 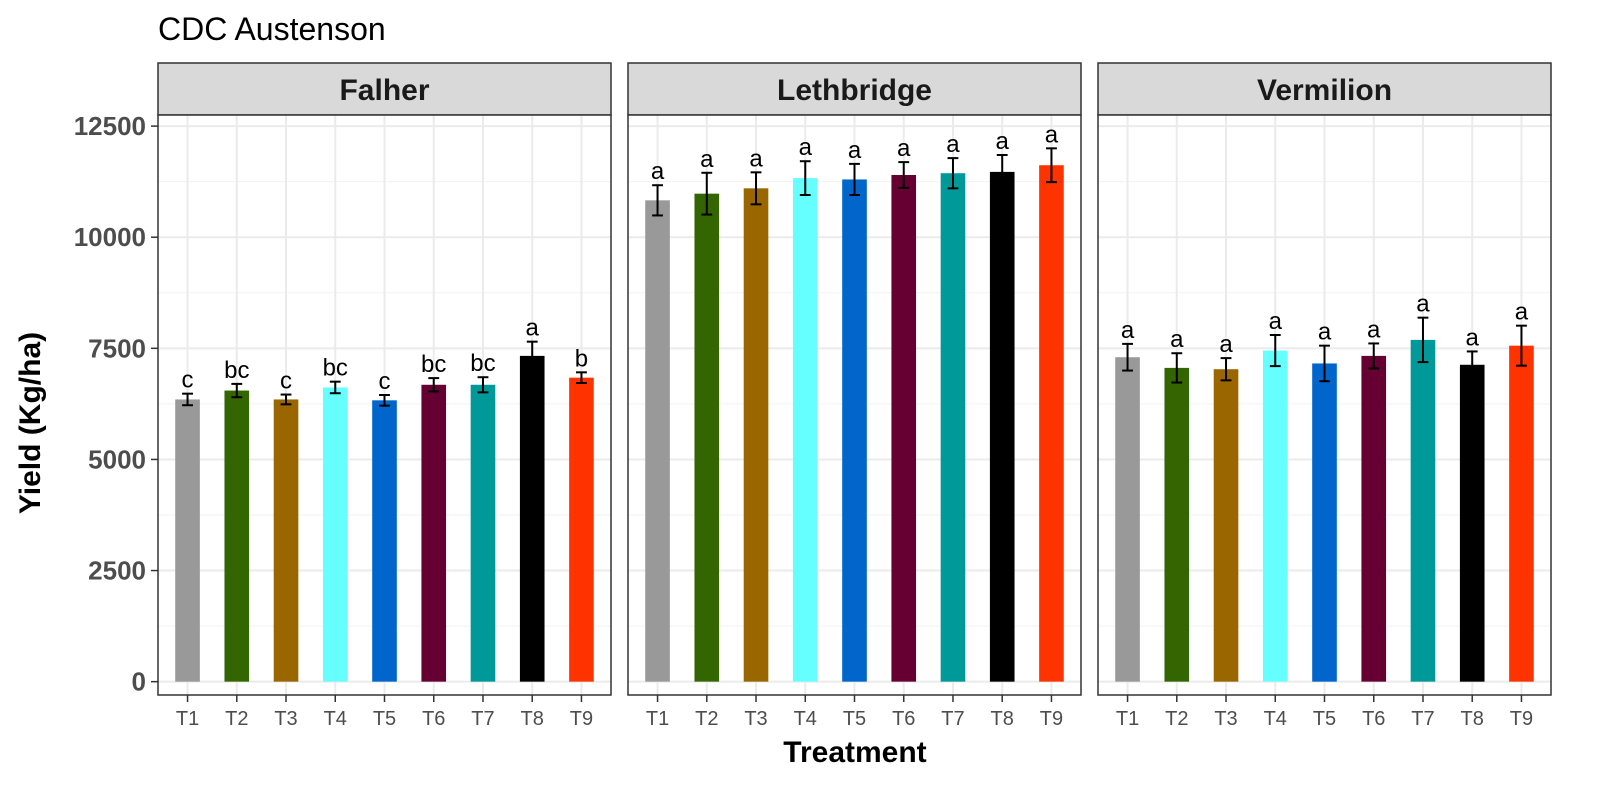 I want to click on facet-strip, so click(x=1324, y=89).